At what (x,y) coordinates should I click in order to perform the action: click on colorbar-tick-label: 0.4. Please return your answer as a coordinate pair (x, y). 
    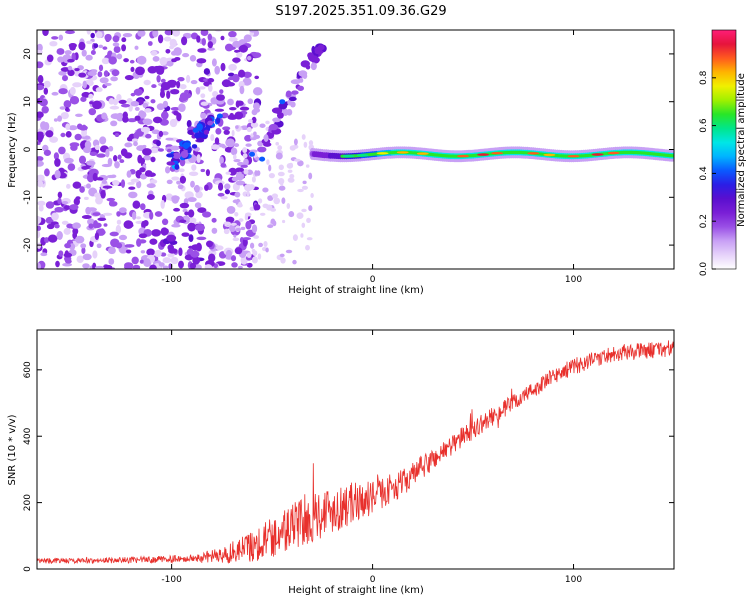
    Looking at the image, I should click on (704, 173).